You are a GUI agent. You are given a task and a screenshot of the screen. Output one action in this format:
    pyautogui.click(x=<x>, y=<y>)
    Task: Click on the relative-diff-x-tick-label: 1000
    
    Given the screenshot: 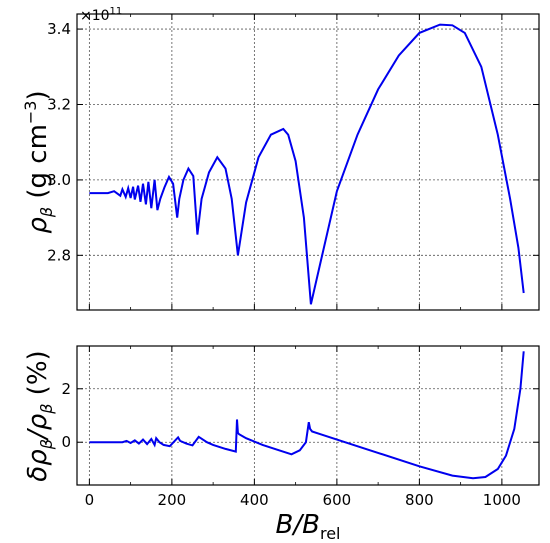 What is the action you would take?
    pyautogui.click(x=502, y=500)
    